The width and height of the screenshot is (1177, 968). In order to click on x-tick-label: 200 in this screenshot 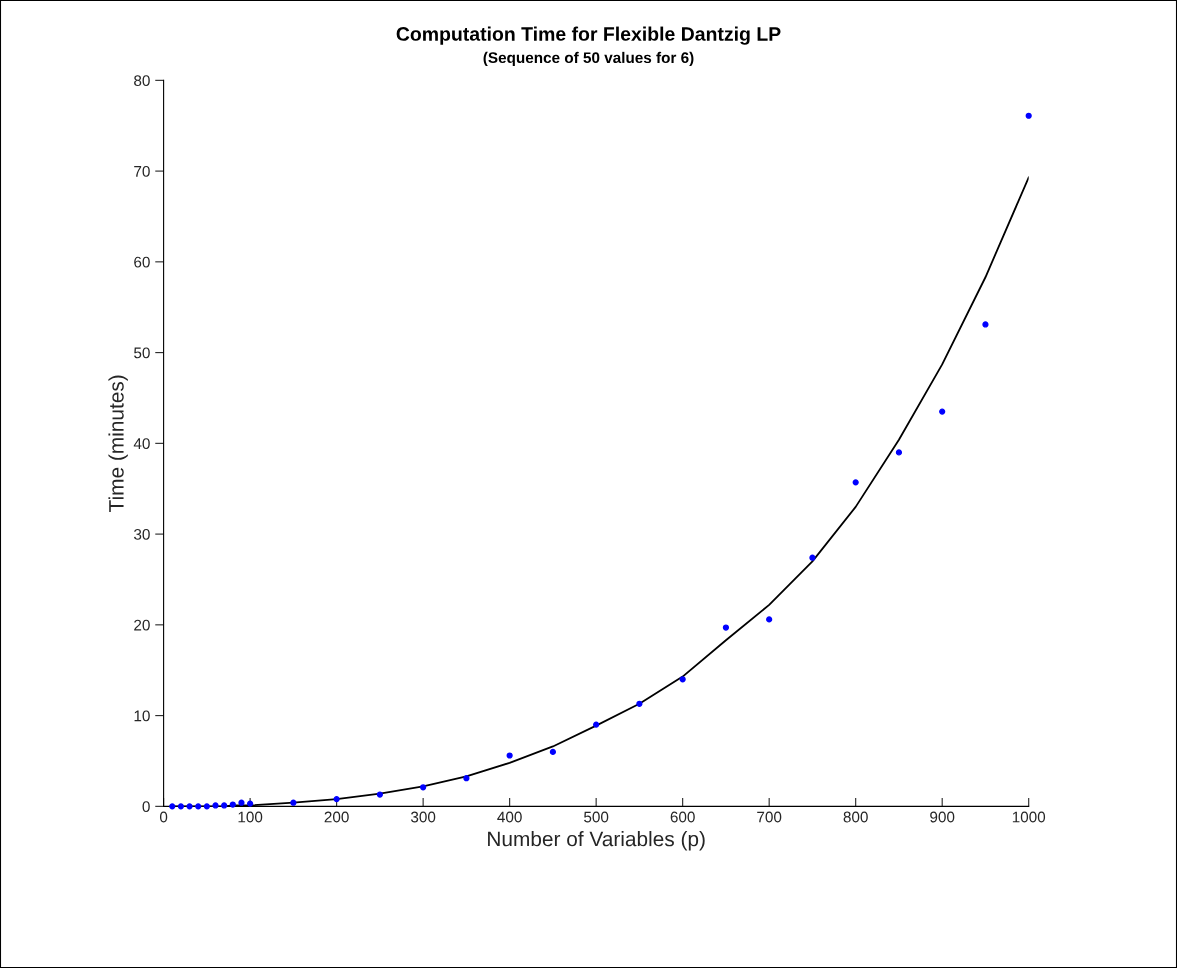, I will do `click(336, 817)`.